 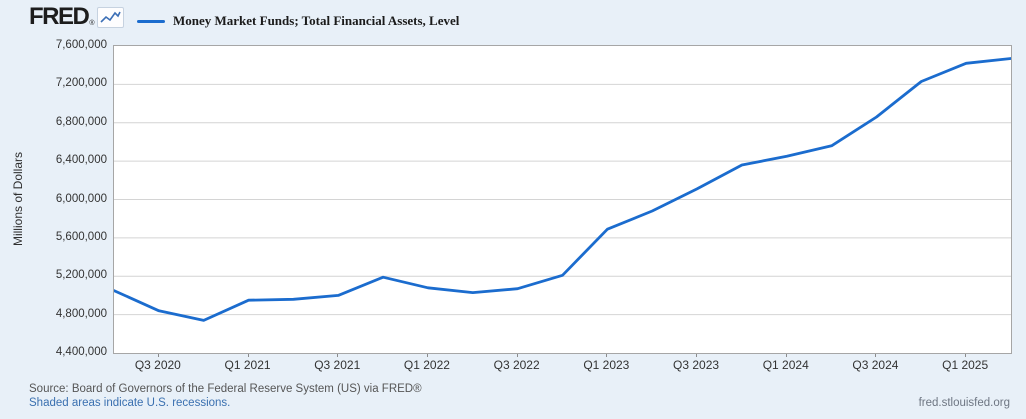 What do you see at coordinates (92, 23) in the screenshot?
I see `registered-trademark-mark: ®` at bounding box center [92, 23].